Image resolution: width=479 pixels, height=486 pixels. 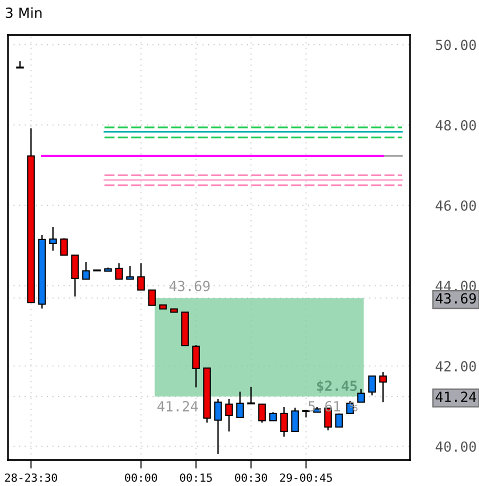 I want to click on annotation: 5.61 %, so click(x=333, y=406).